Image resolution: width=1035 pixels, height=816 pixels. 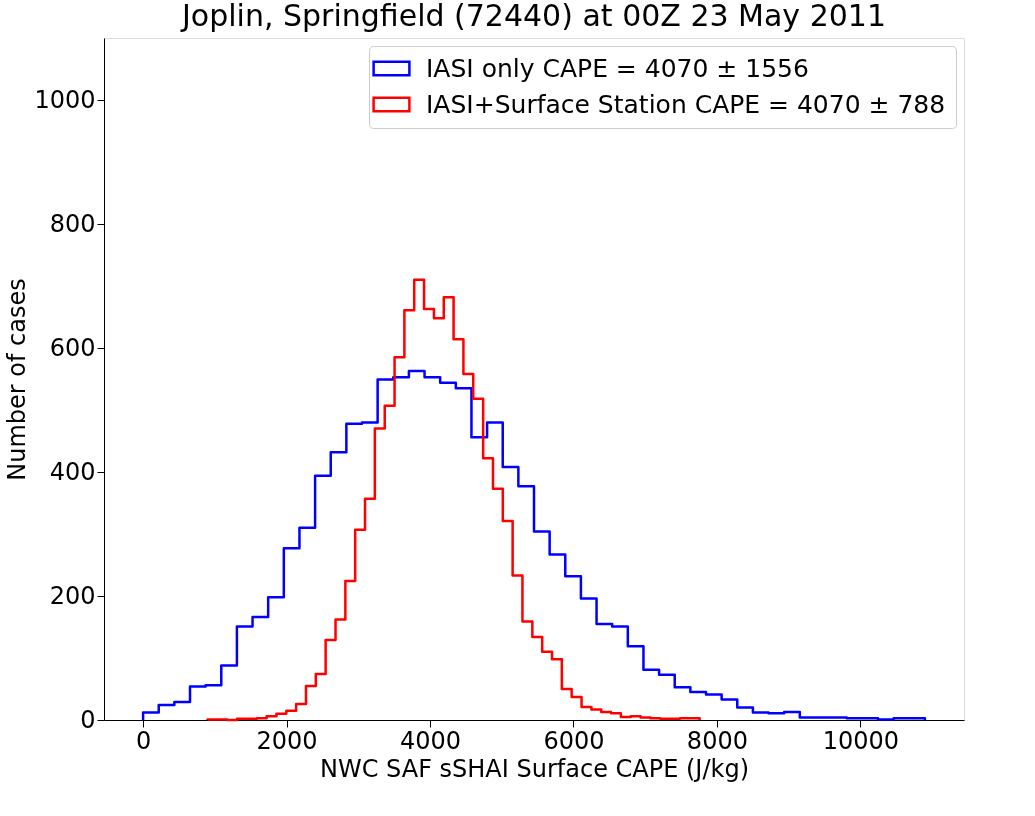 What do you see at coordinates (717, 740) in the screenshot?
I see `x-tick-label: 8000` at bounding box center [717, 740].